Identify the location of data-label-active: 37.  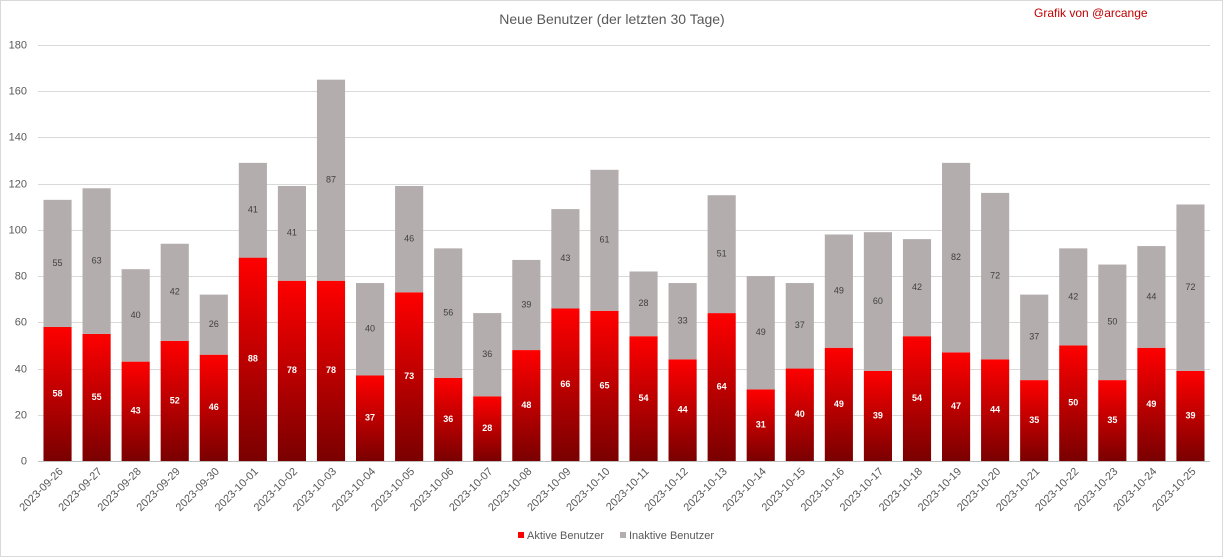
(370, 418).